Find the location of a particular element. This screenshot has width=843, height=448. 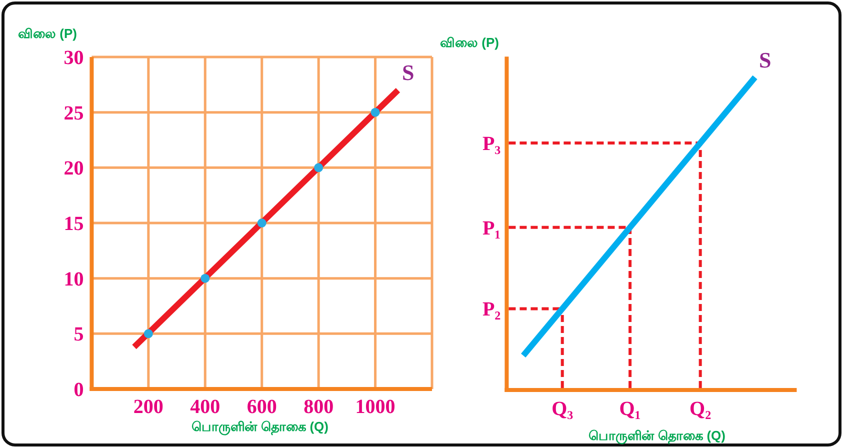

x-tick-label: 800 is located at coordinates (319, 407).